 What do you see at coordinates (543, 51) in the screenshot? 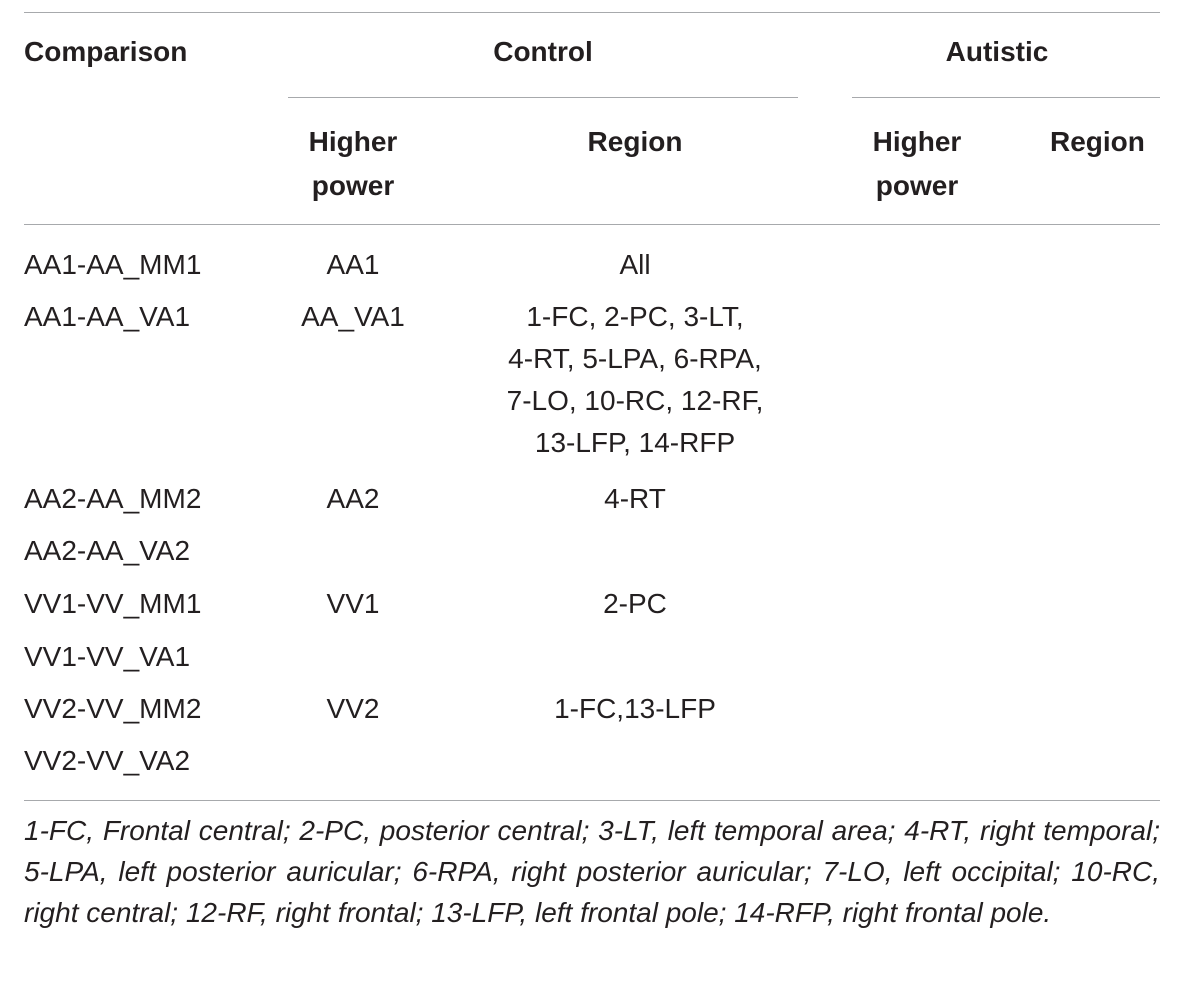
I see `header-control: Control` at bounding box center [543, 51].